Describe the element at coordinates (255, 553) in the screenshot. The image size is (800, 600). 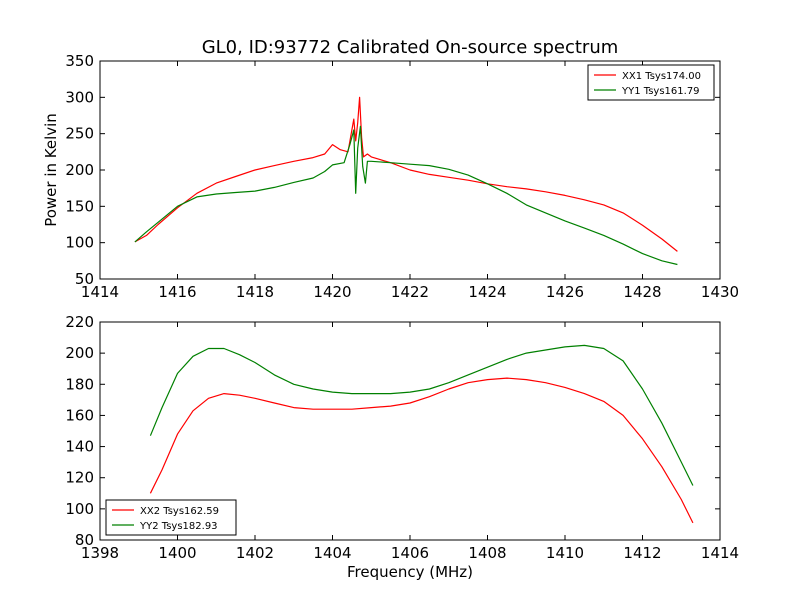
I see `x-tick-label: 1402` at that location.